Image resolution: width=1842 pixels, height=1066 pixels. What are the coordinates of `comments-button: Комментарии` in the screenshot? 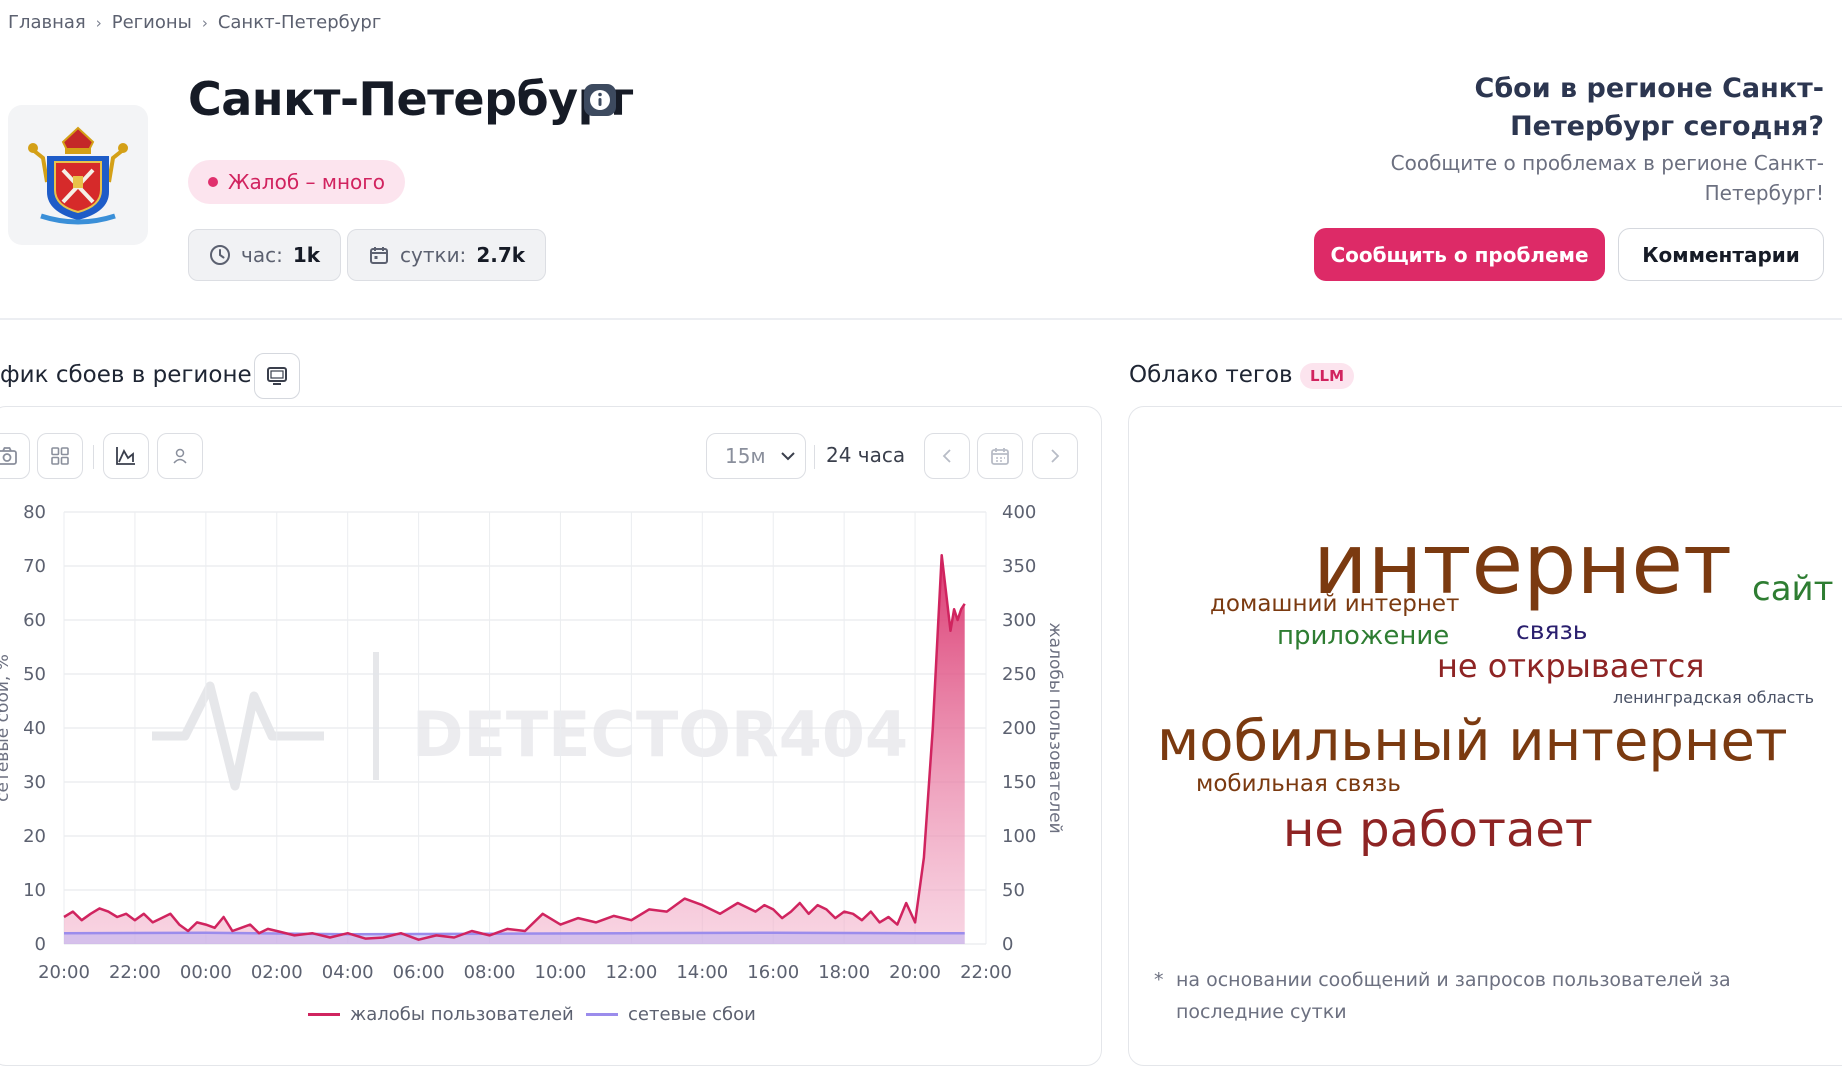 It's located at (1721, 254).